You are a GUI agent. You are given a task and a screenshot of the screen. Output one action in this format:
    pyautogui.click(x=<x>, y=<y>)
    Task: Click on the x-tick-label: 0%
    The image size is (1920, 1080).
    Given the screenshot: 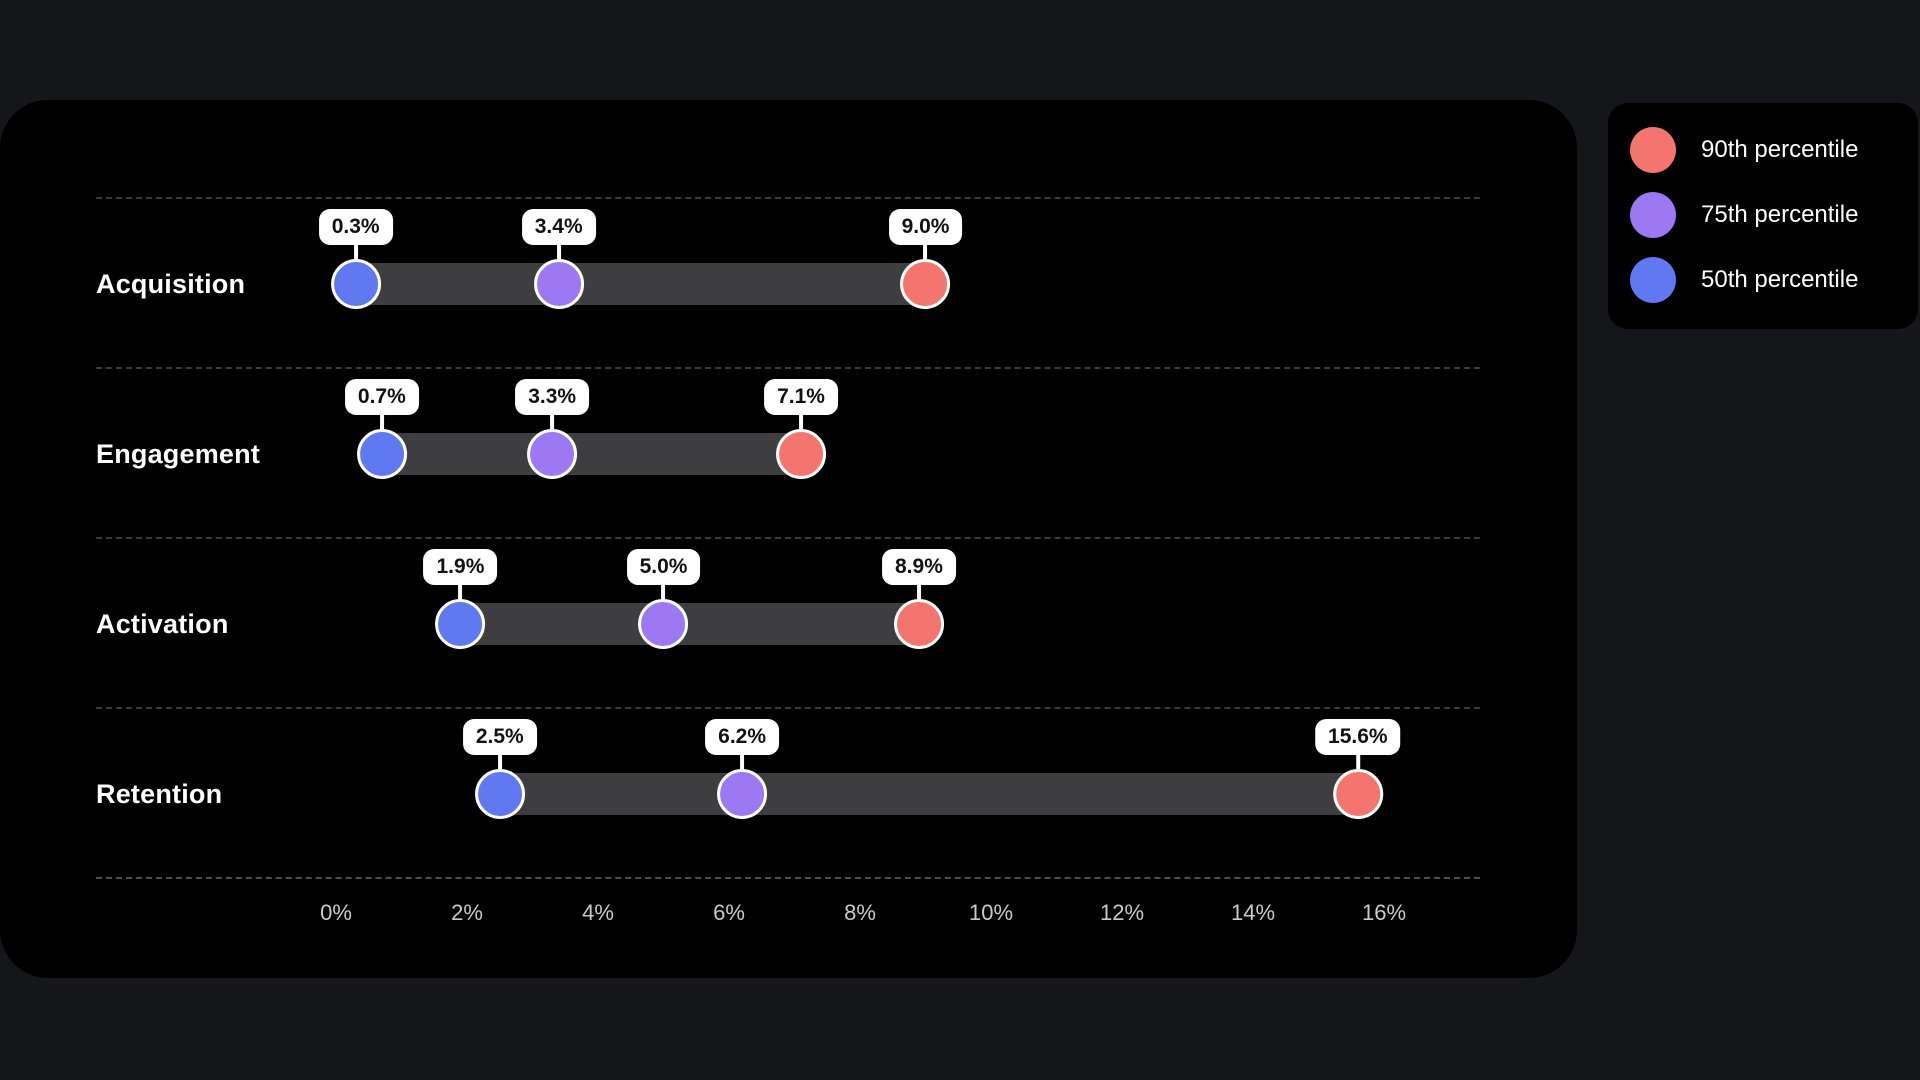 What is the action you would take?
    pyautogui.click(x=336, y=912)
    